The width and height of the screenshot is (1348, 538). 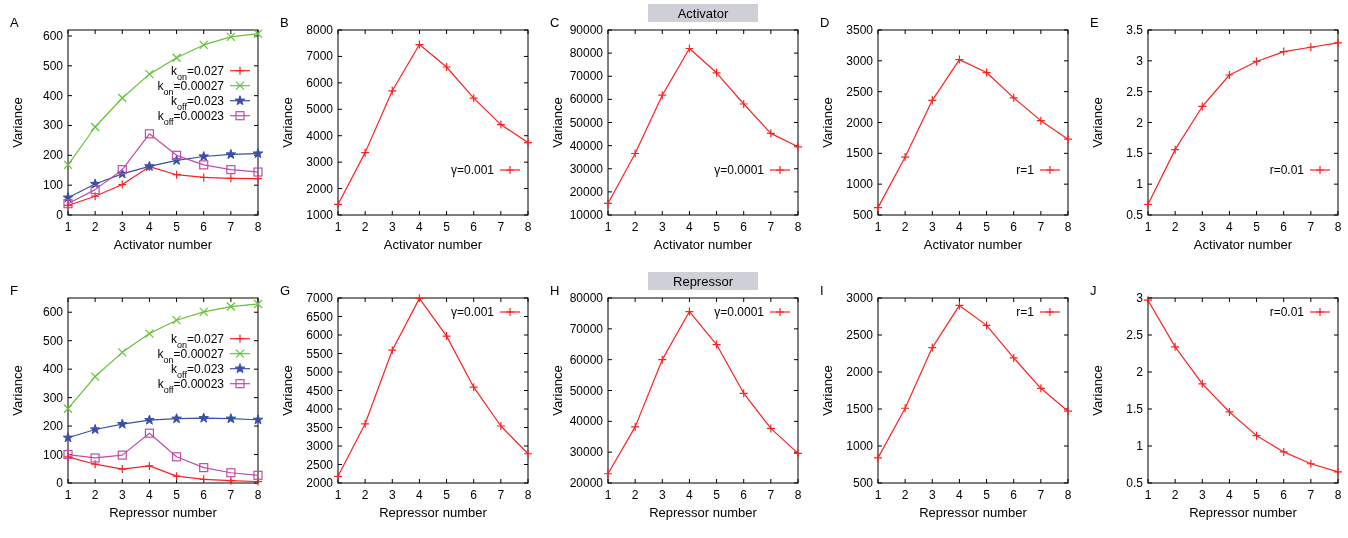 What do you see at coordinates (860, 335) in the screenshot?
I see `y-tick-label: 2500` at bounding box center [860, 335].